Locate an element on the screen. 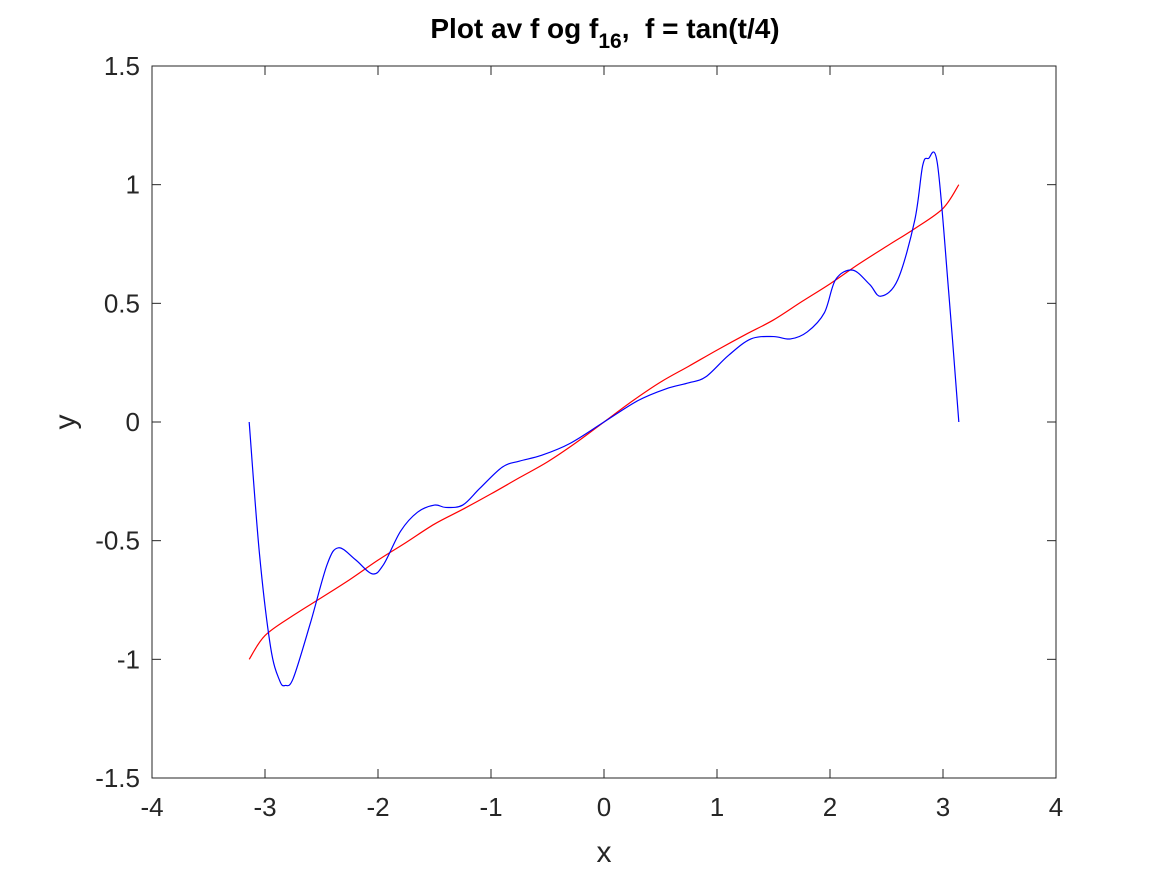 This screenshot has width=1167, height=875. x-tick-label: -2 is located at coordinates (377, 807).